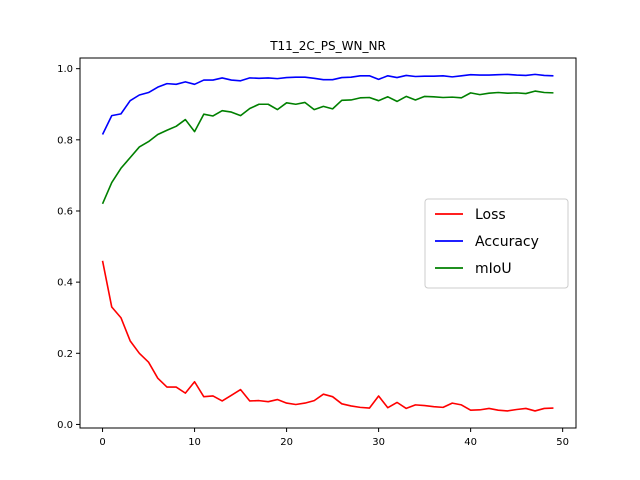 The image size is (640, 480). Describe the element at coordinates (507, 242) in the screenshot. I see `legend-label-accuracy: Accuracy` at that location.